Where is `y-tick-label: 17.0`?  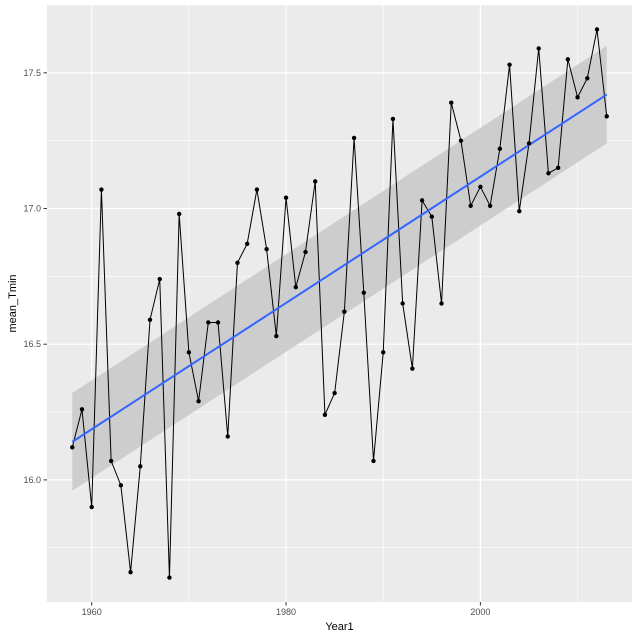 y-tick-label: 17.0 is located at coordinates (32, 209).